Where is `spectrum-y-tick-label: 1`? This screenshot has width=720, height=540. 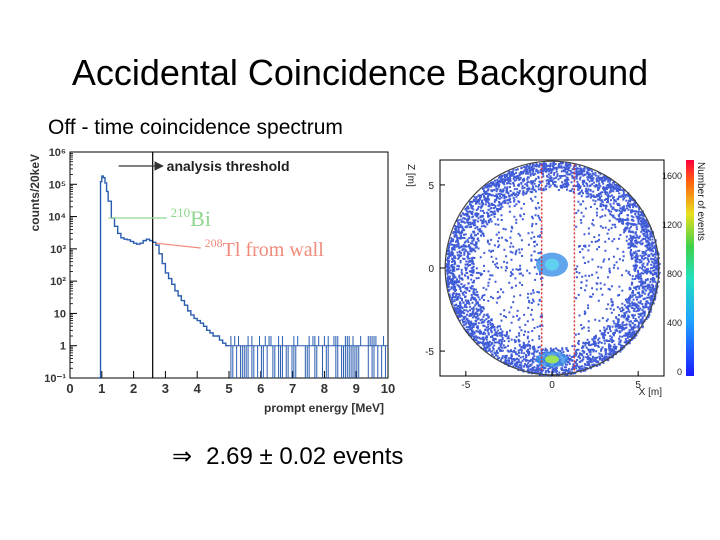
spectrum-y-tick-label: 1 is located at coordinates (63, 347).